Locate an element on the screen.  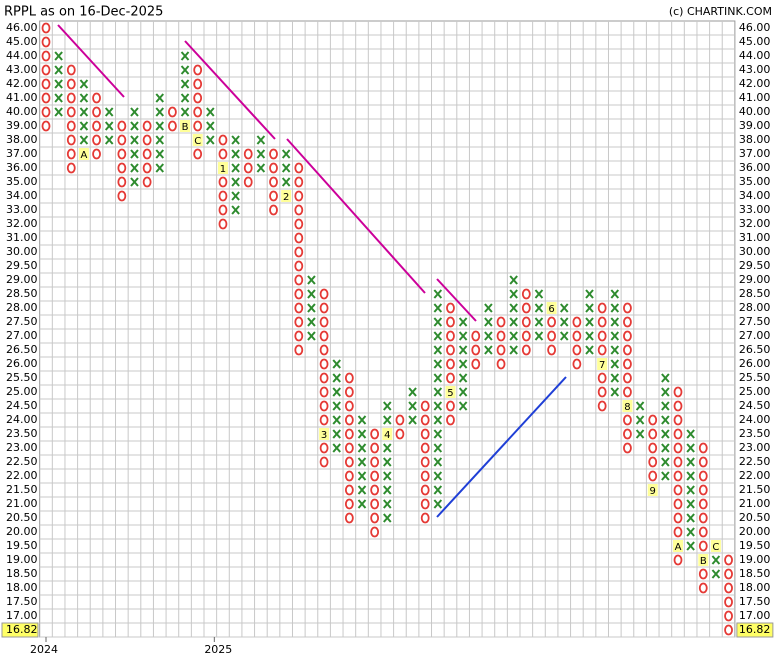
y-tick-label: 44.00 is located at coordinates (22, 55).